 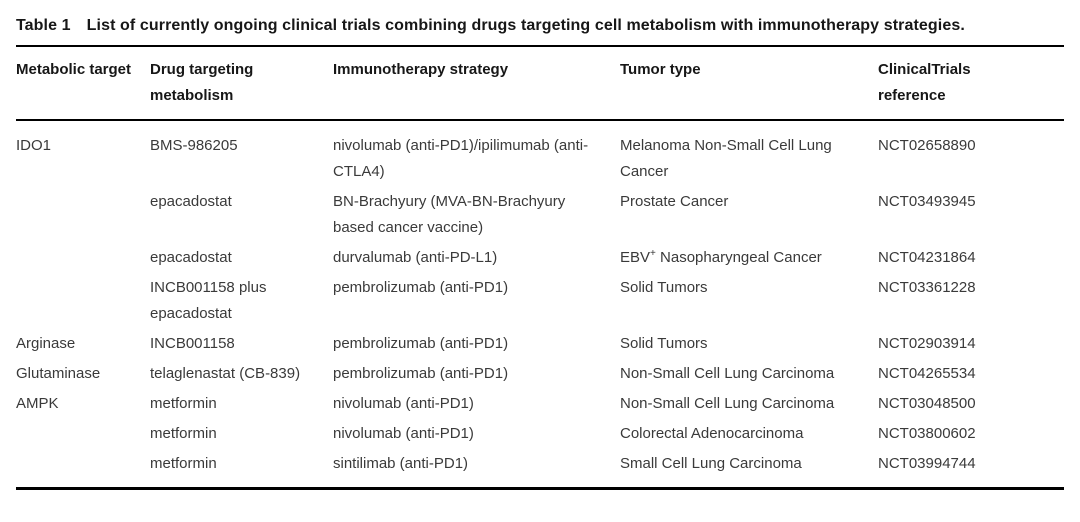 What do you see at coordinates (225, 373) in the screenshot?
I see `cell-drug: telaglenastat (CB-839)` at bounding box center [225, 373].